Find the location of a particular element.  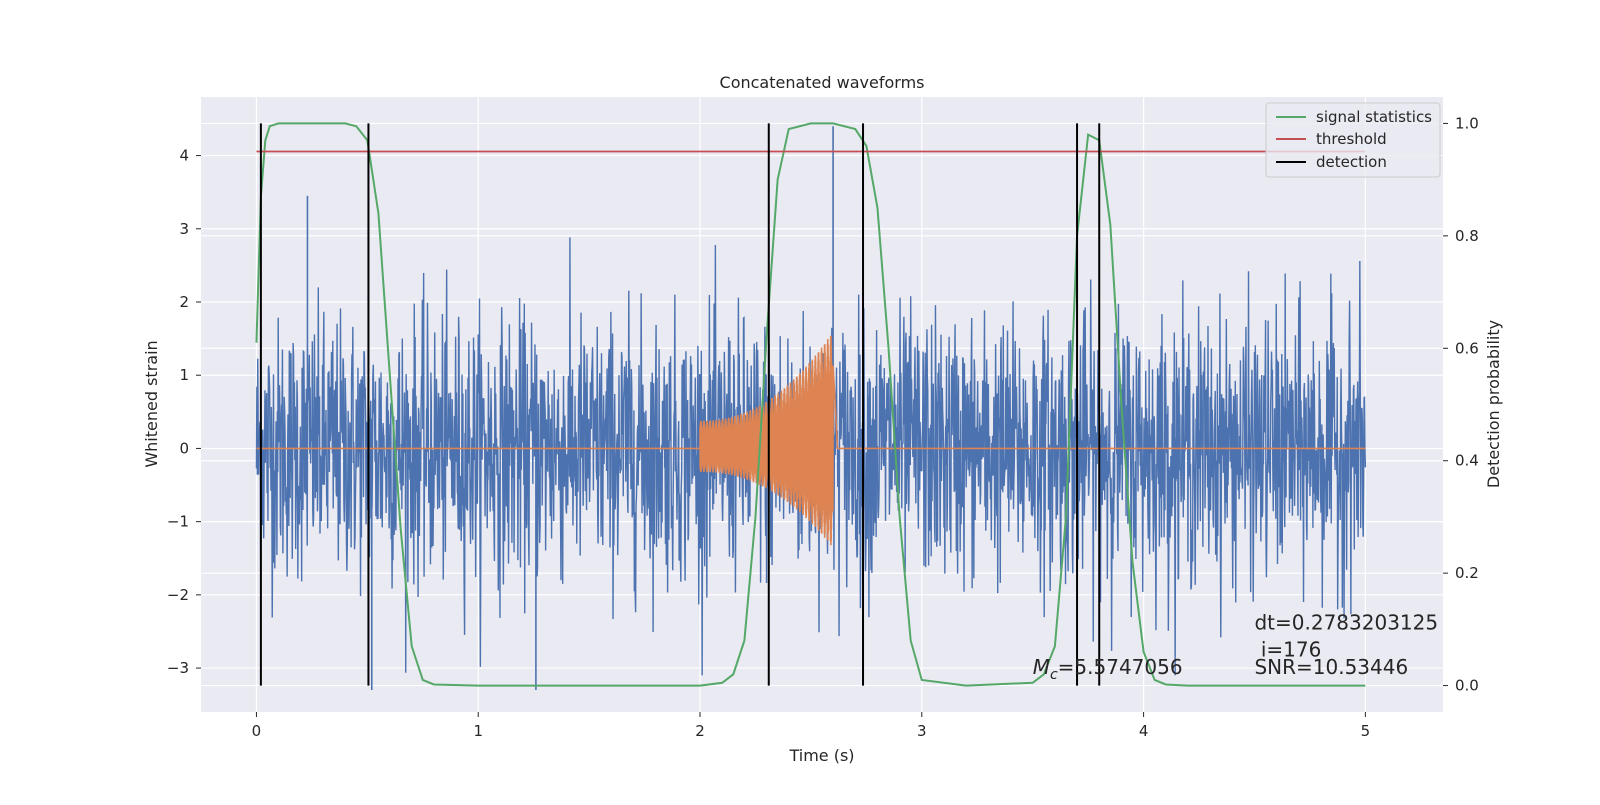

y-left-tick-label: −3 is located at coordinates (178, 668).